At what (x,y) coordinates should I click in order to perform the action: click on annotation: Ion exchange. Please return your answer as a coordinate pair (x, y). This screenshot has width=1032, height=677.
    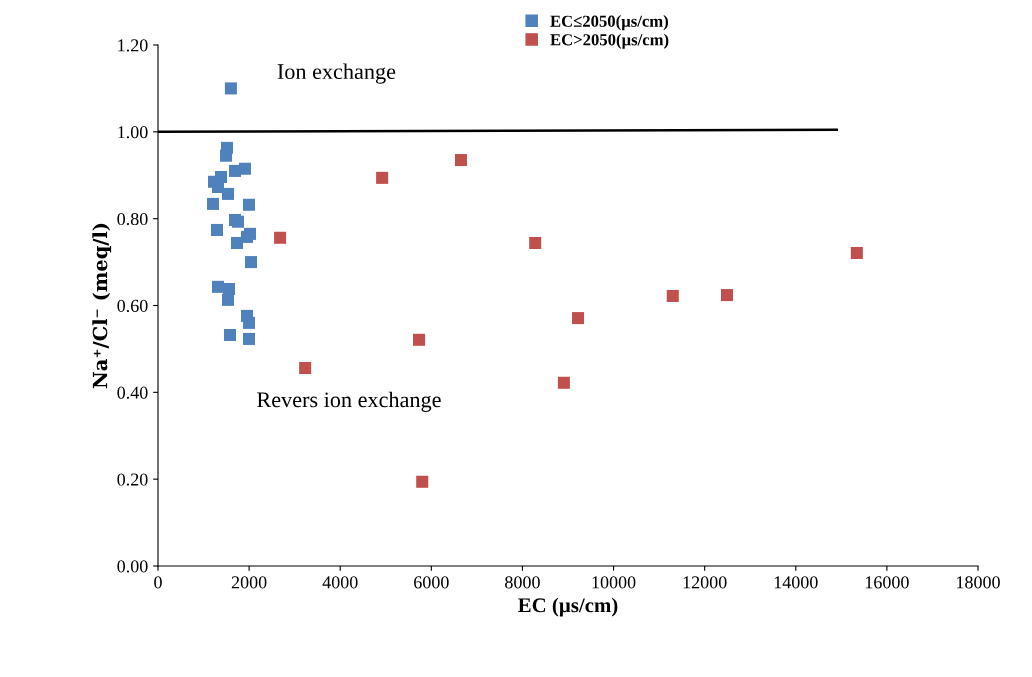
    Looking at the image, I should click on (336, 73).